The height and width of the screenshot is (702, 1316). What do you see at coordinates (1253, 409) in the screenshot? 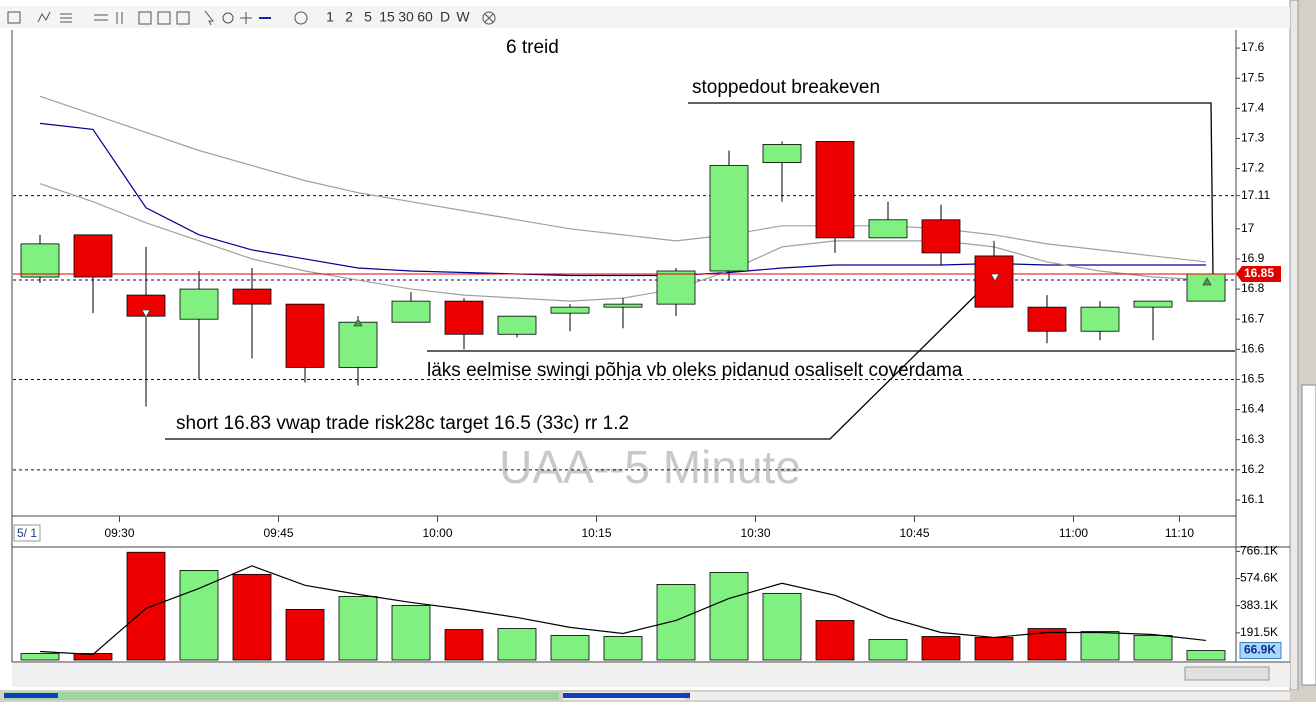
I see `y-tick-label: 16.4` at bounding box center [1253, 409].